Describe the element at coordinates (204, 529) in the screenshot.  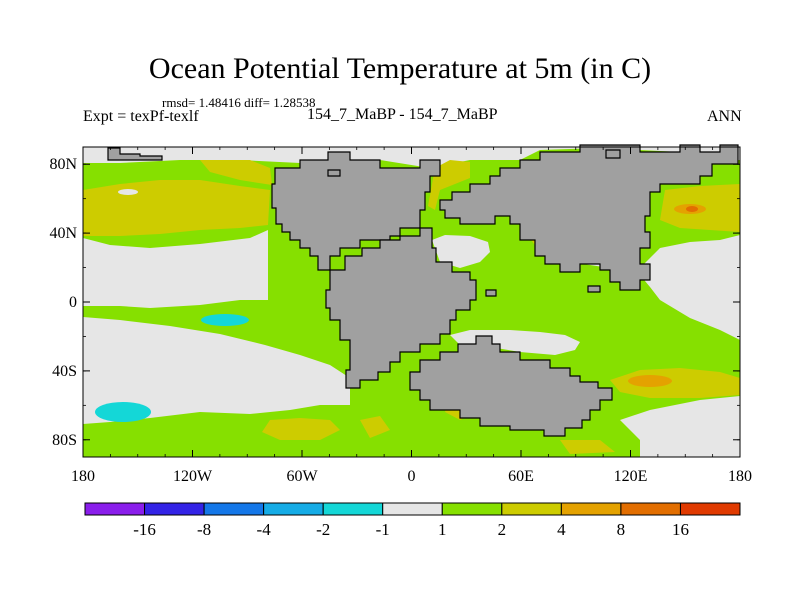
I see `colorbar-label: -8` at that location.